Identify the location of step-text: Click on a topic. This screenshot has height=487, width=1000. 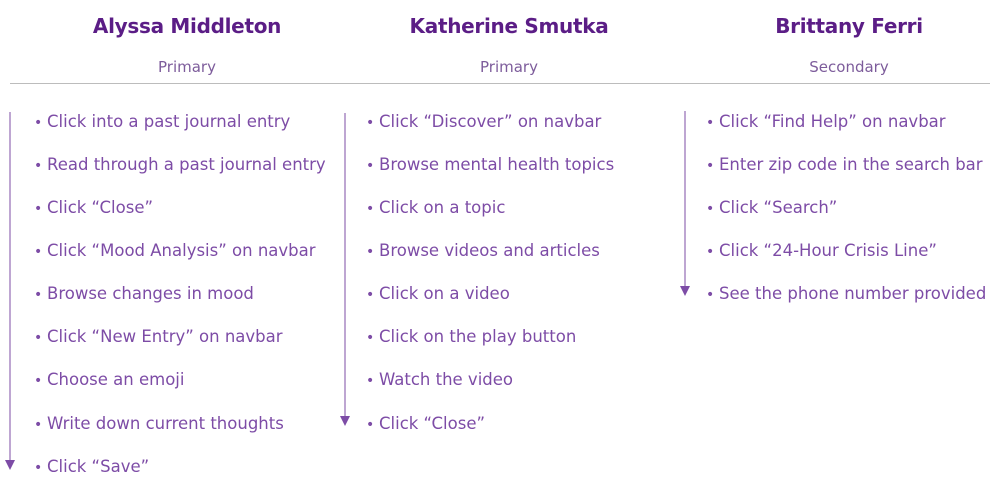
(442, 207).